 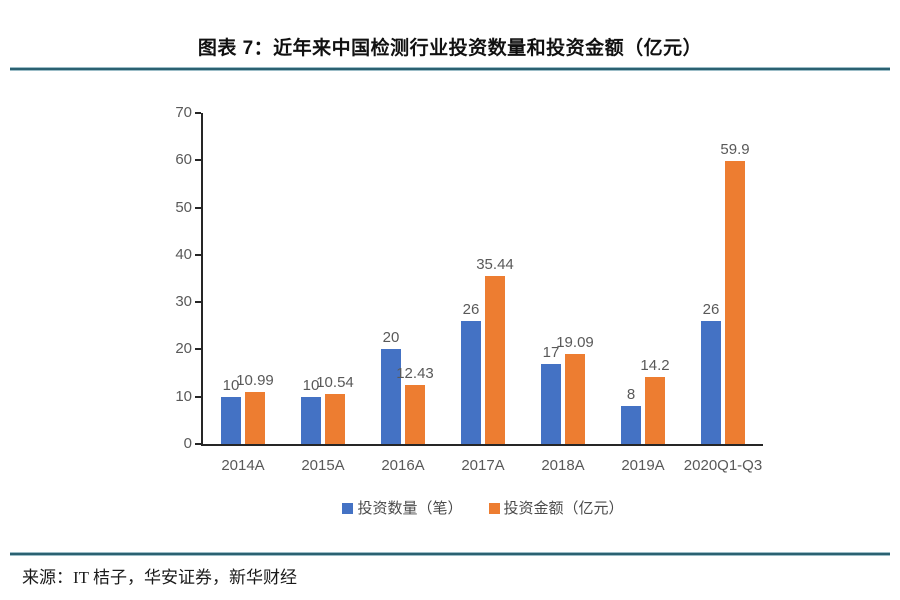 I want to click on x-axis-category-label: 2020Q1-Q3, so click(x=723, y=465).